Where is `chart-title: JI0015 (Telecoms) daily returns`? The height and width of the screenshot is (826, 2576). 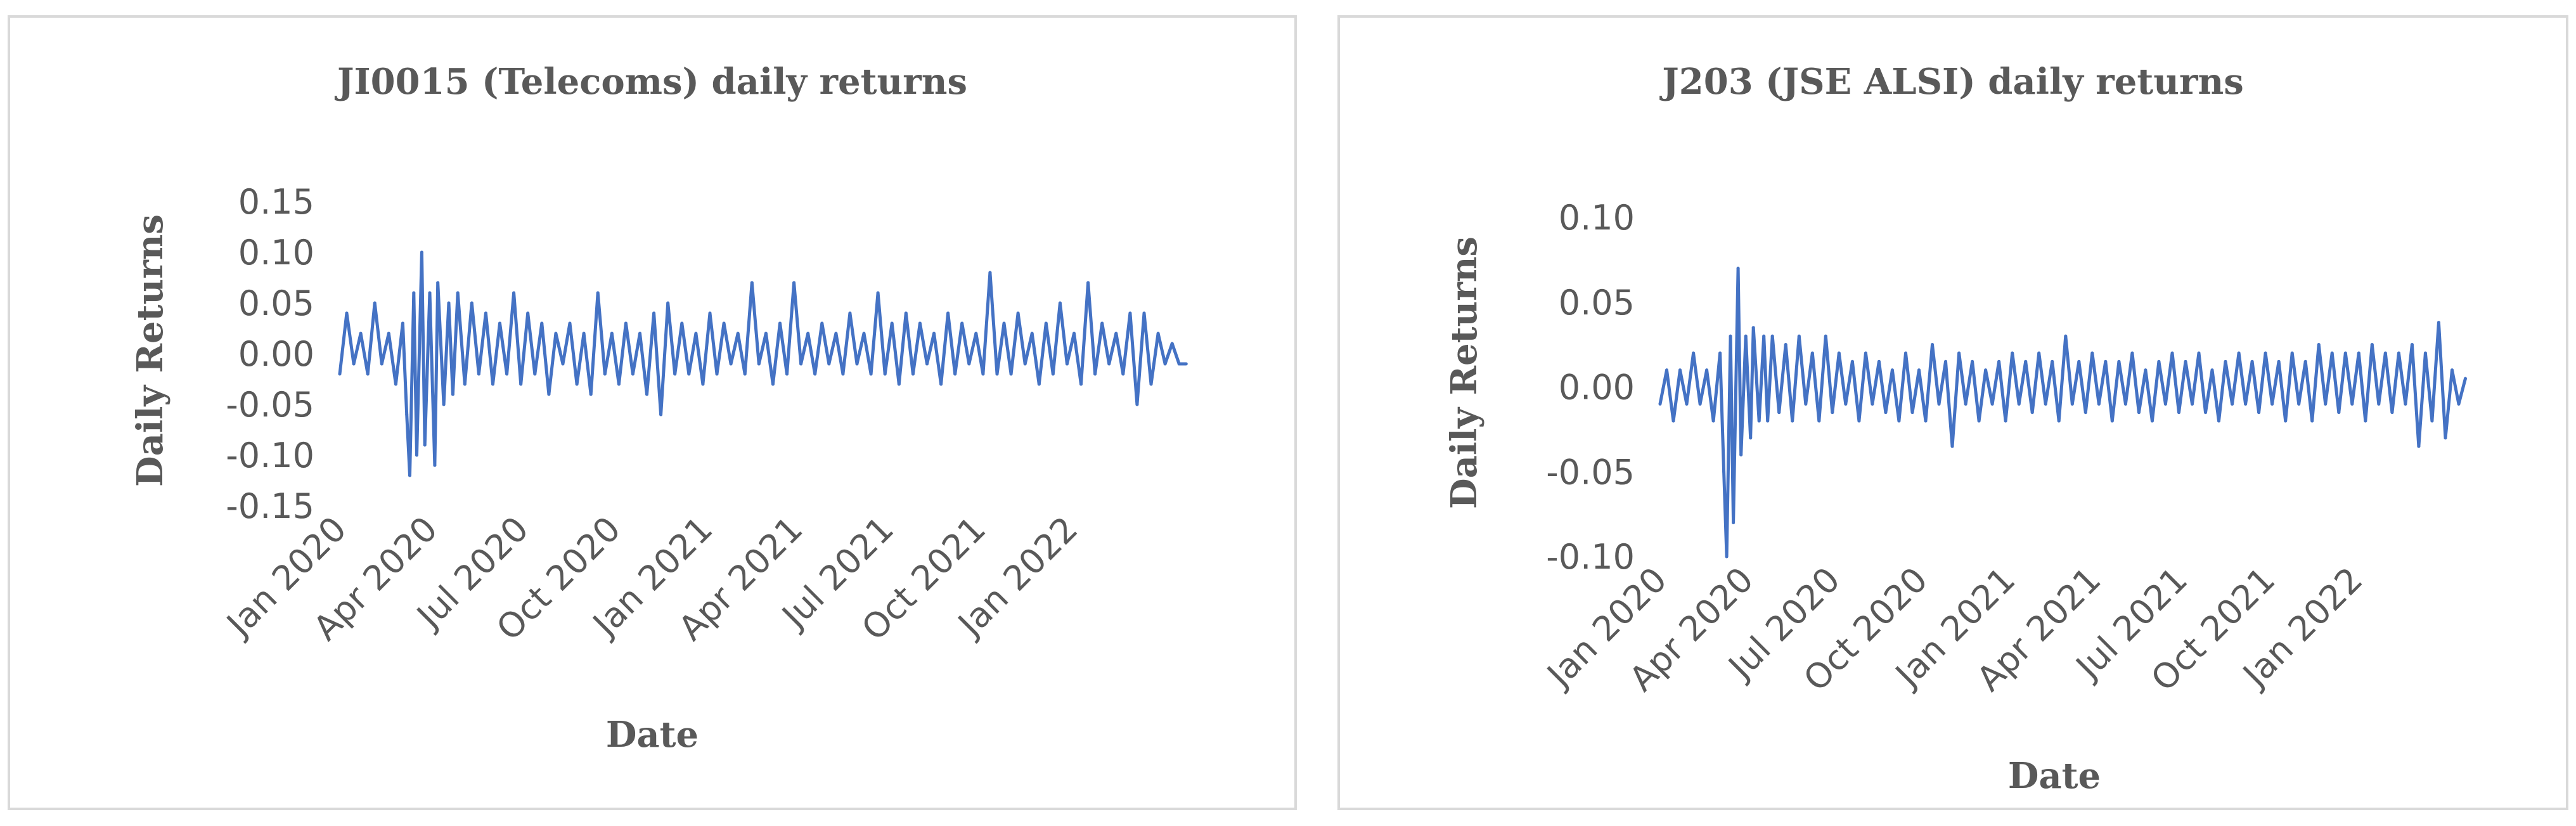 chart-title: JI0015 (Telecoms) daily returns is located at coordinates (651, 82).